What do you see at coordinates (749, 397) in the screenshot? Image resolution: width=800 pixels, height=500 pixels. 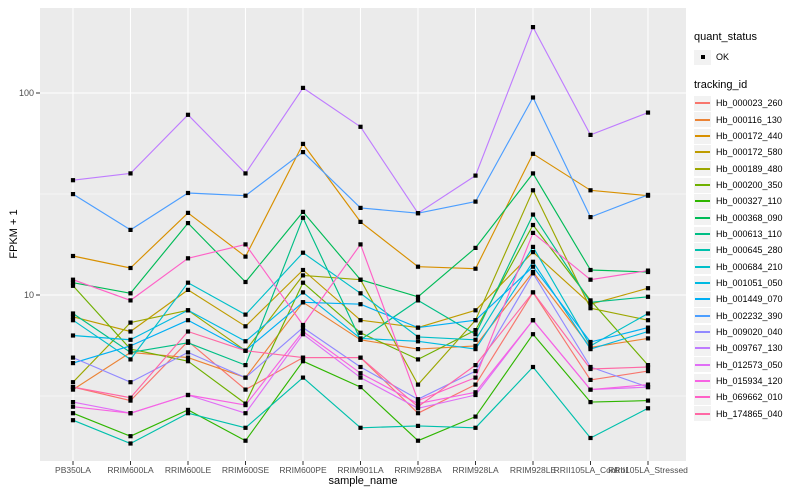 I see `legend-item-label: Hb_069662_010` at bounding box center [749, 397].